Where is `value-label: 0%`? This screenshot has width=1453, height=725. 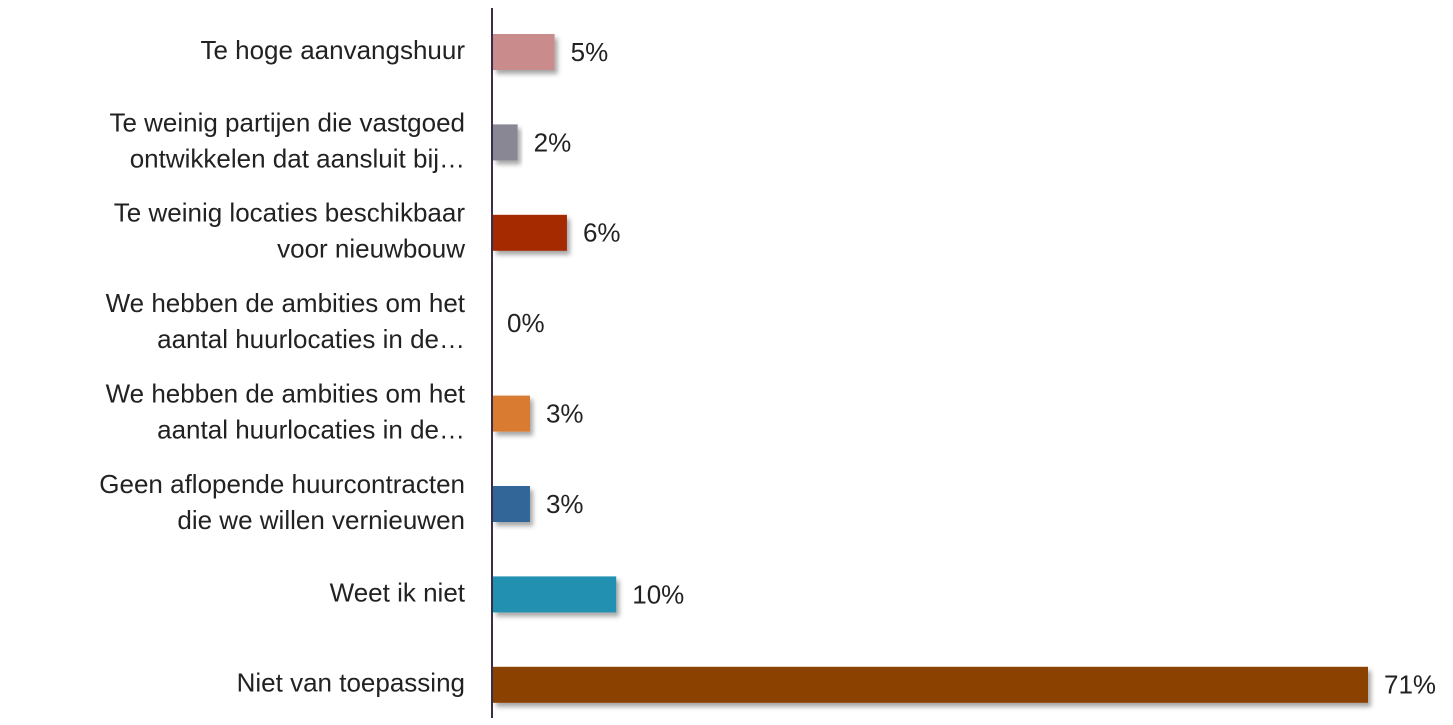
value-label: 0% is located at coordinates (526, 323).